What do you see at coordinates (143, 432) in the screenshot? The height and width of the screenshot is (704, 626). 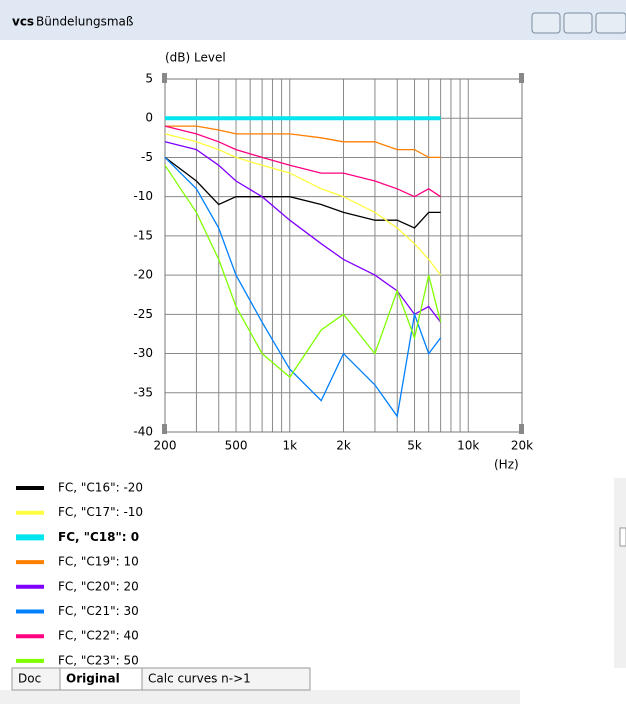 I see `y-tick-label: -40` at bounding box center [143, 432].